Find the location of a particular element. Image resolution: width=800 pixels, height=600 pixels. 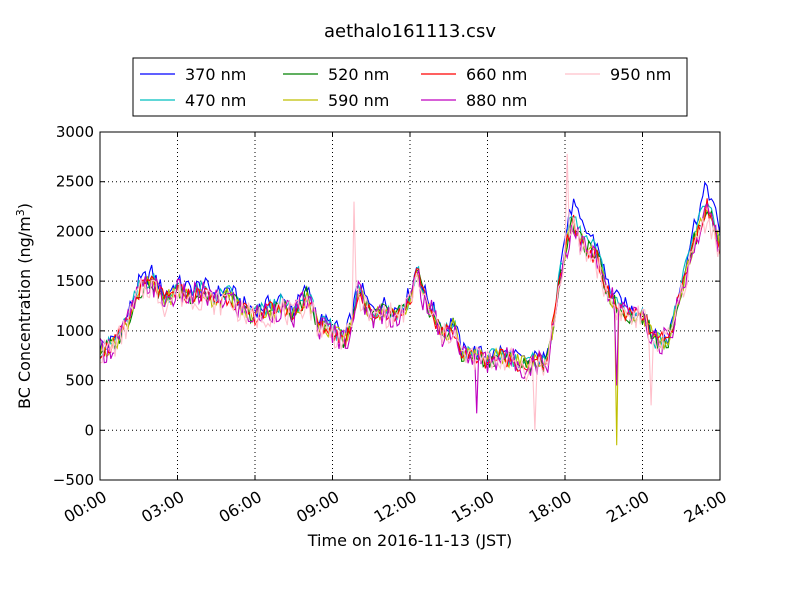

x-tick-label: 21:00 is located at coordinates (627, 507).